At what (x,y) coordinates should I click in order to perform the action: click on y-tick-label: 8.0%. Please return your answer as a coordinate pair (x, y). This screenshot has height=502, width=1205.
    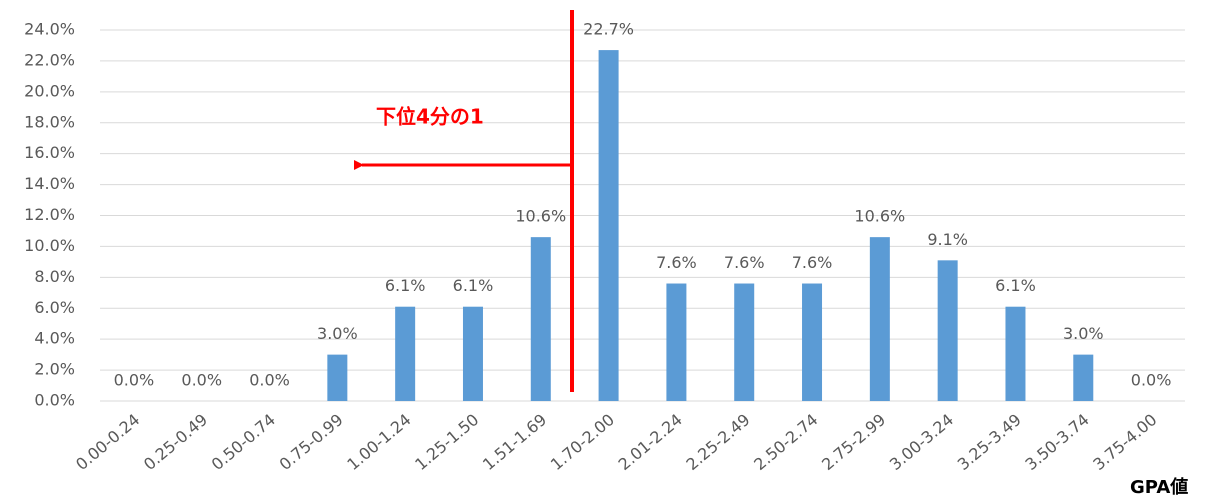
    Looking at the image, I should click on (54, 276).